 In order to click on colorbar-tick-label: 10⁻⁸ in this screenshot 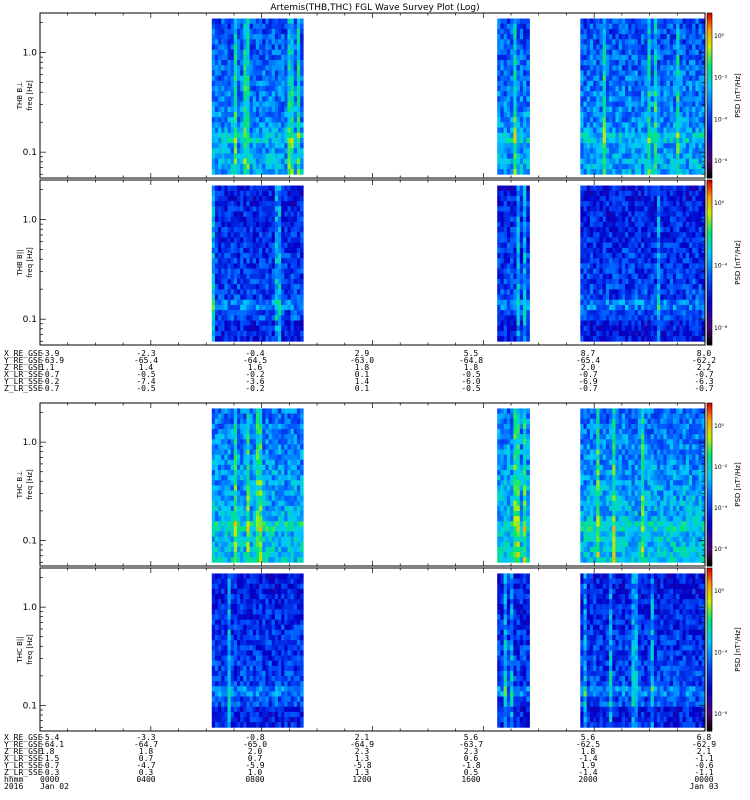, I will do `click(721, 328)`.